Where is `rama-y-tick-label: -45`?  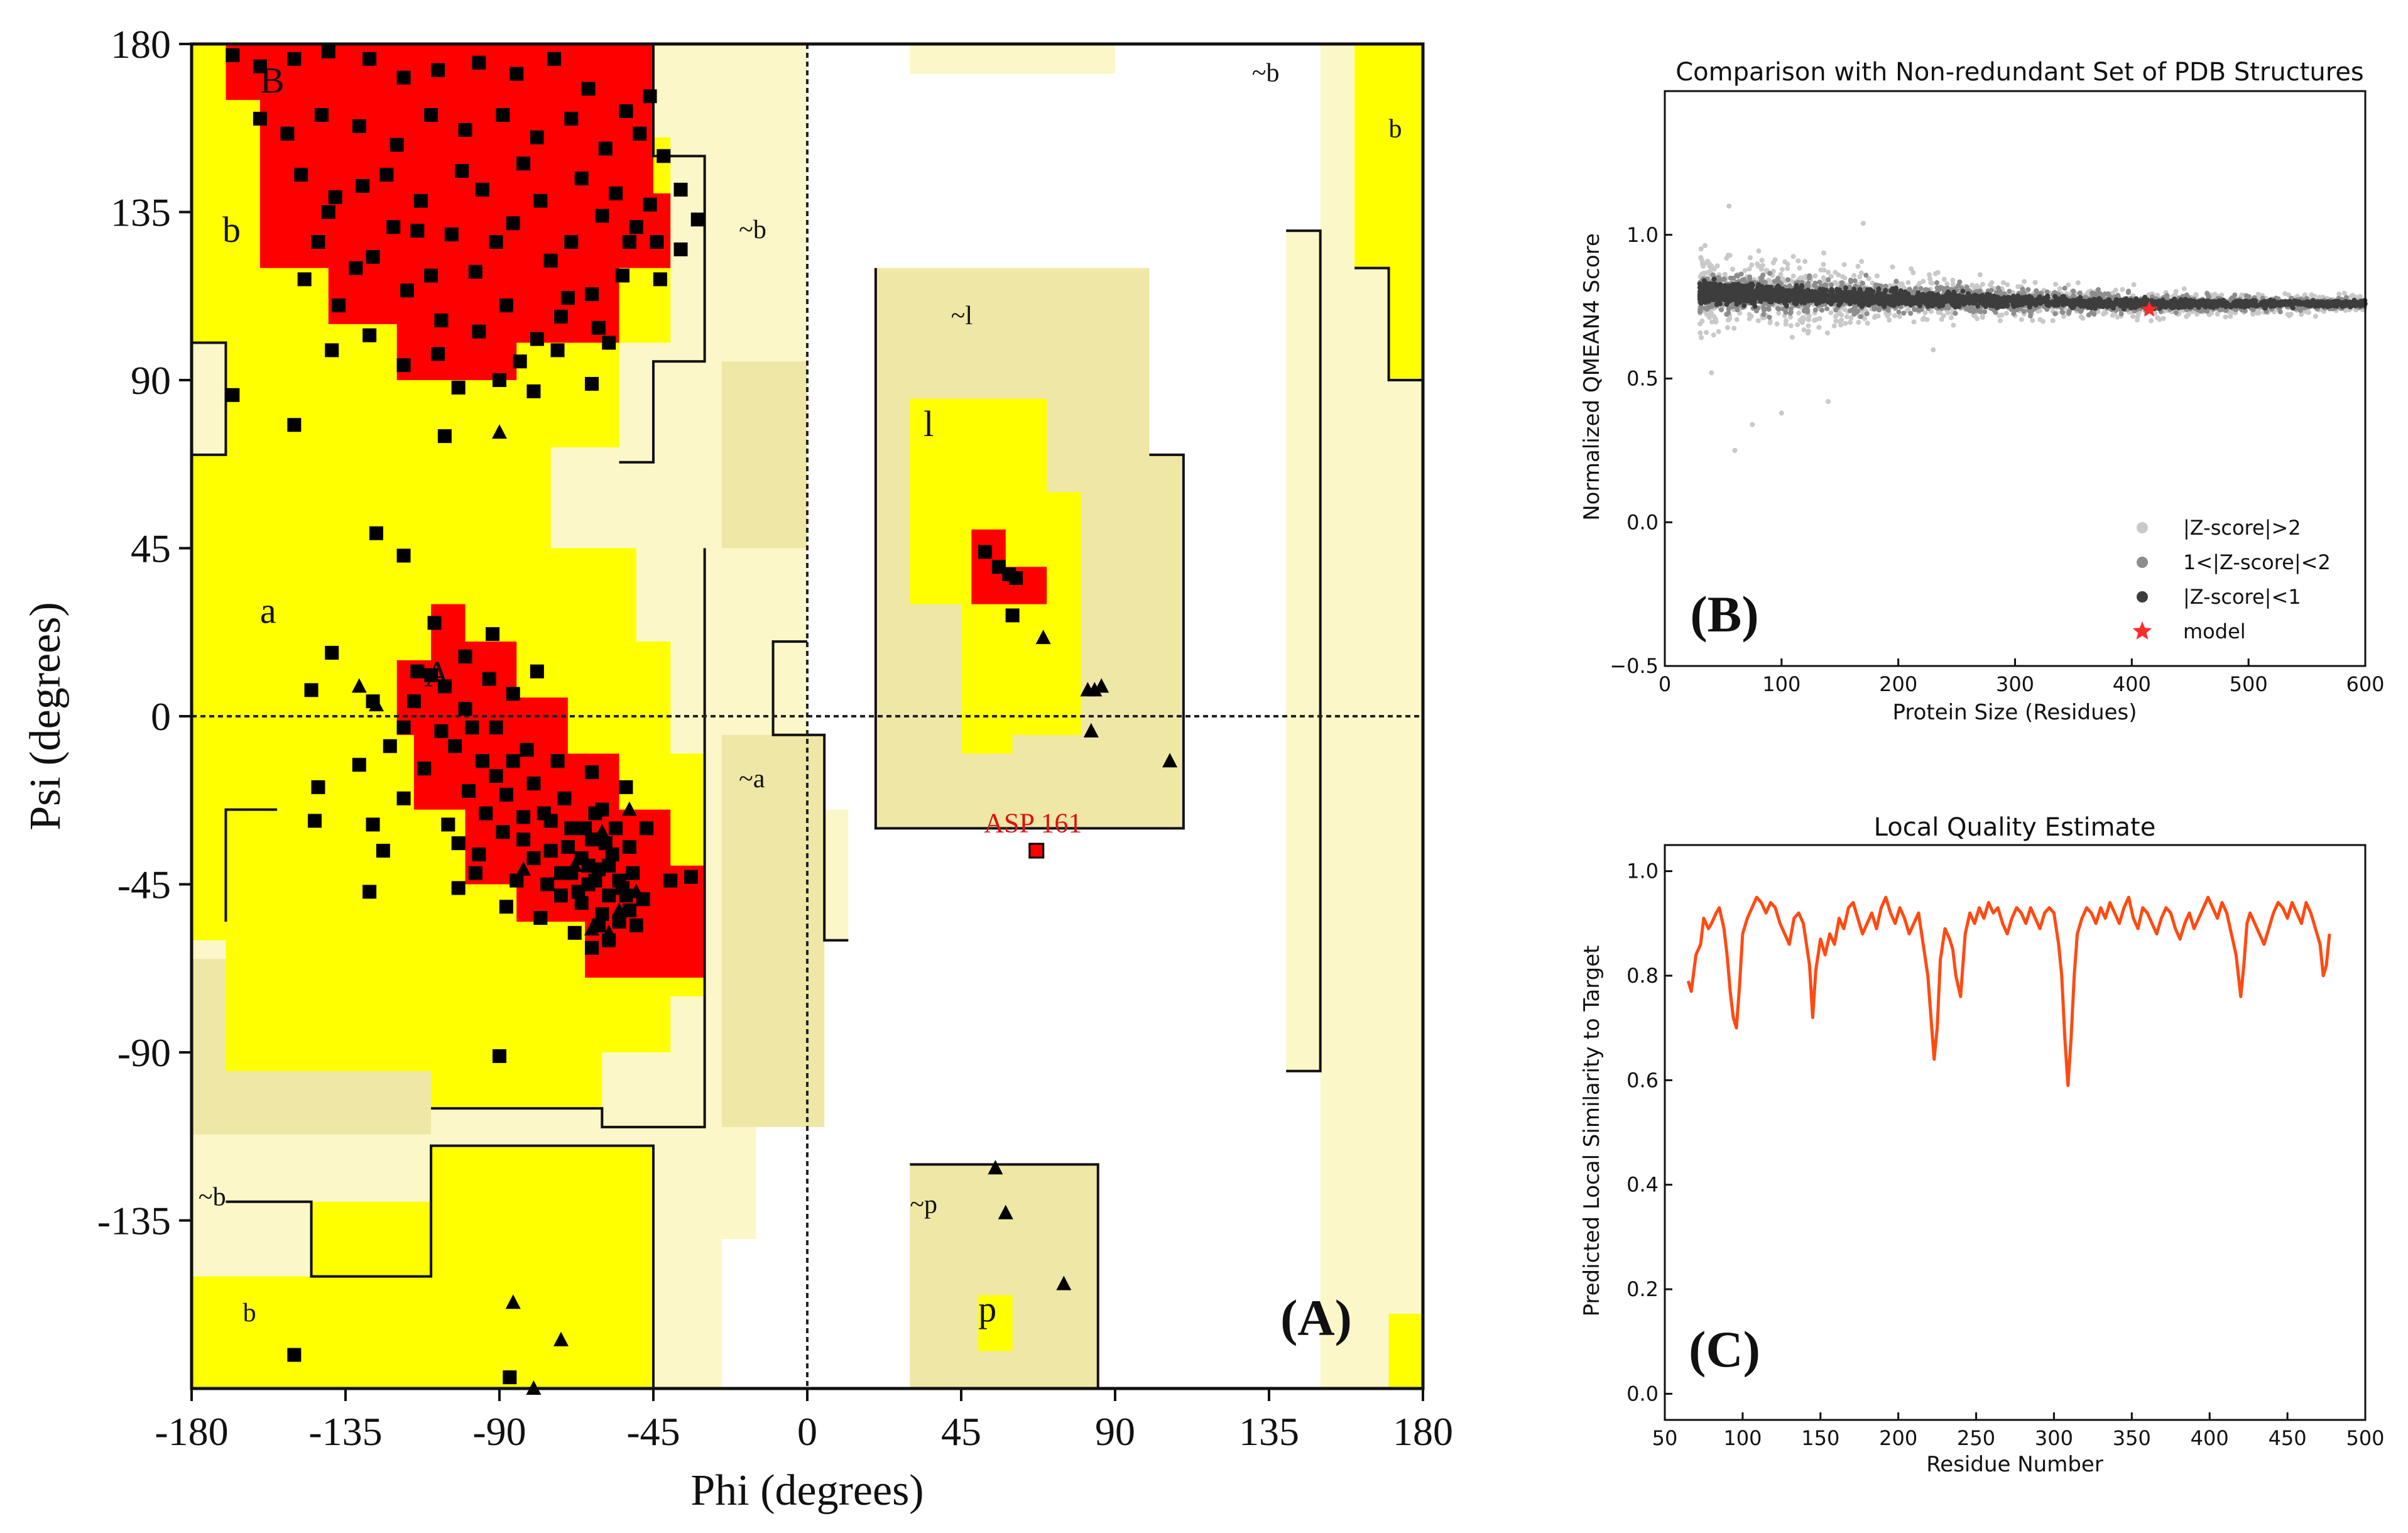
rama-y-tick-label: -45 is located at coordinates (144, 885).